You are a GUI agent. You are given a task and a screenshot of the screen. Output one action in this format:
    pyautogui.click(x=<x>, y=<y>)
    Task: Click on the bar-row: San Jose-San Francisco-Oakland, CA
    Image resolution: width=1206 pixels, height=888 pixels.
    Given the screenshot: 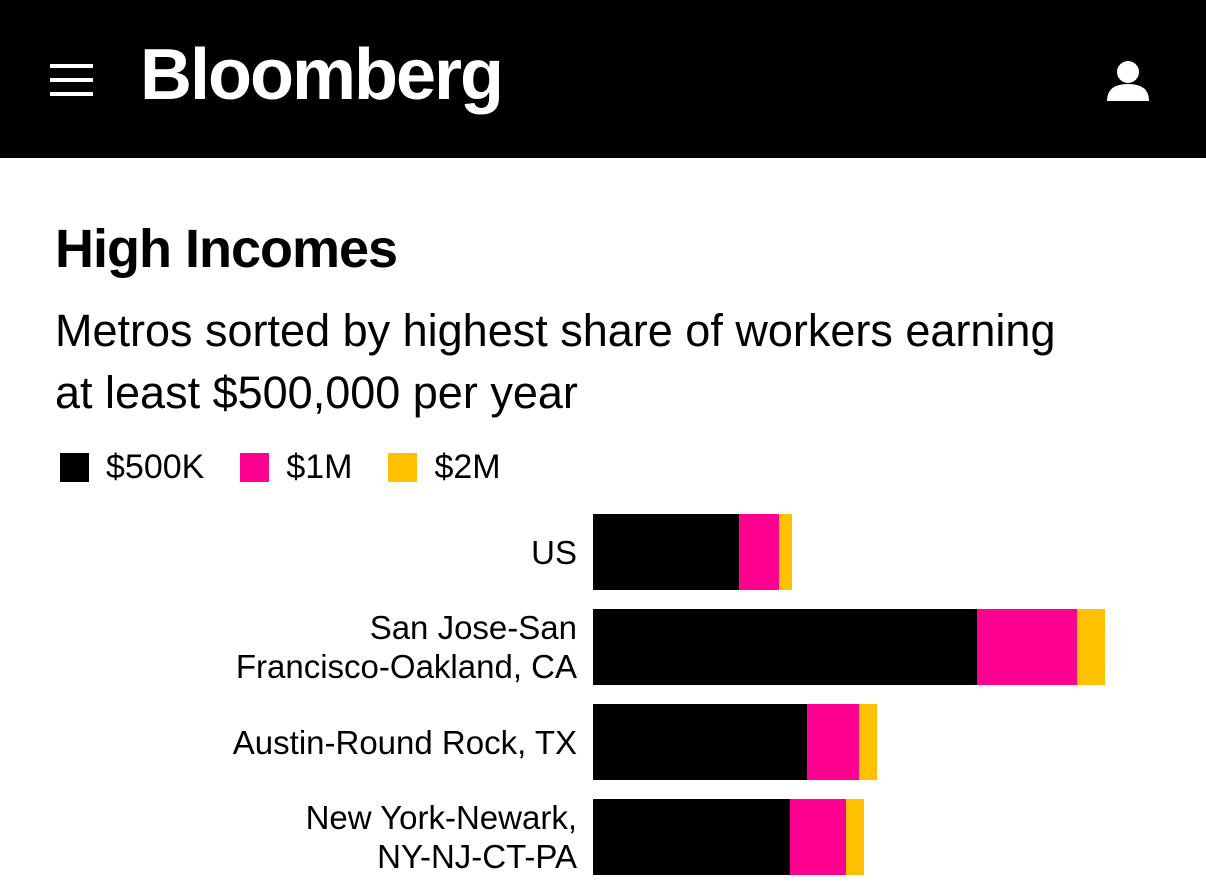 What is the action you would take?
    pyautogui.click(x=603, y=647)
    